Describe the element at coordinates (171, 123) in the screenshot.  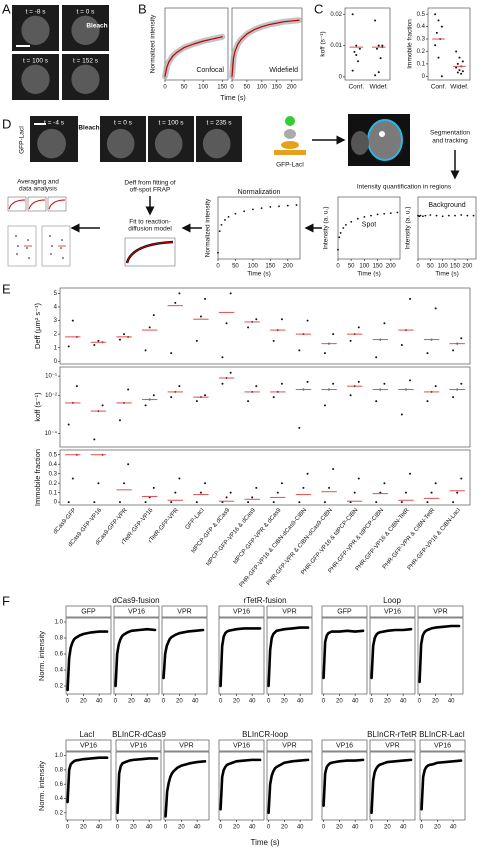
I see `time-label: t = 100 s` at that location.